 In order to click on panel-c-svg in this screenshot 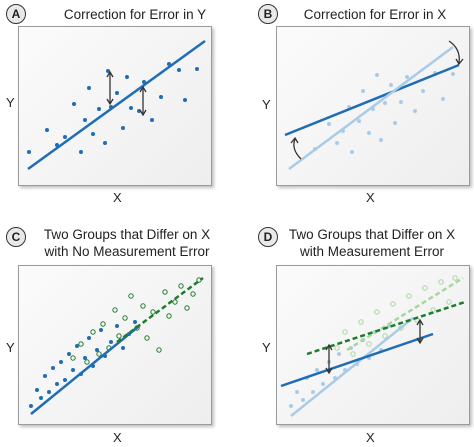, I will do `click(116, 345)`.